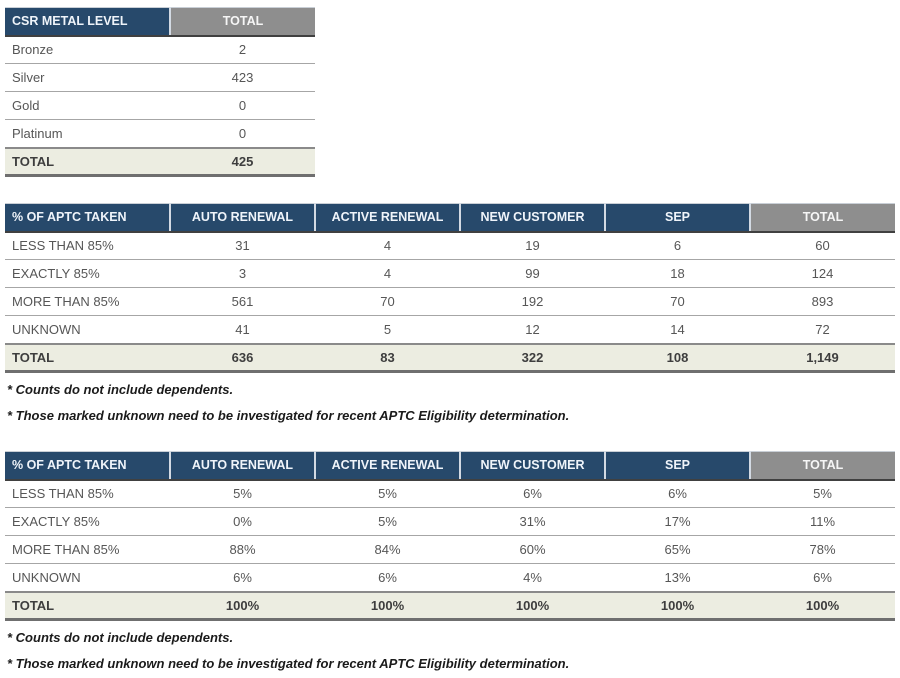 The image size is (900, 678). Describe the element at coordinates (242, 273) in the screenshot. I see `value-cell: 3` at that location.